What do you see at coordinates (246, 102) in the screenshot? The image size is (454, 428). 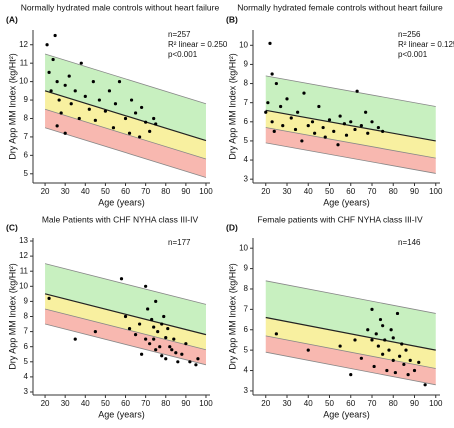 I see `y-tick-label: 7` at bounding box center [246, 102].